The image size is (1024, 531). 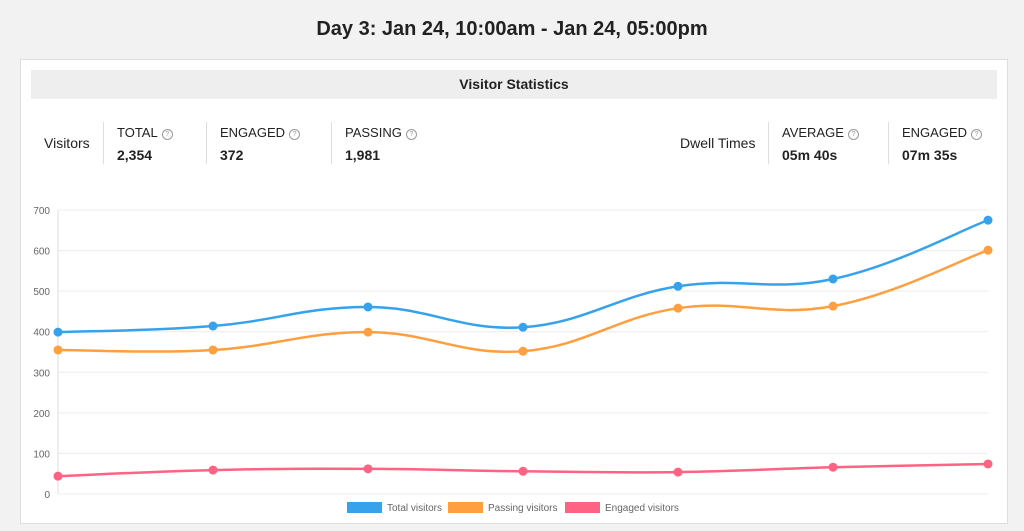 What do you see at coordinates (41, 211) in the screenshot?
I see `y-tick-label: 700` at bounding box center [41, 211].